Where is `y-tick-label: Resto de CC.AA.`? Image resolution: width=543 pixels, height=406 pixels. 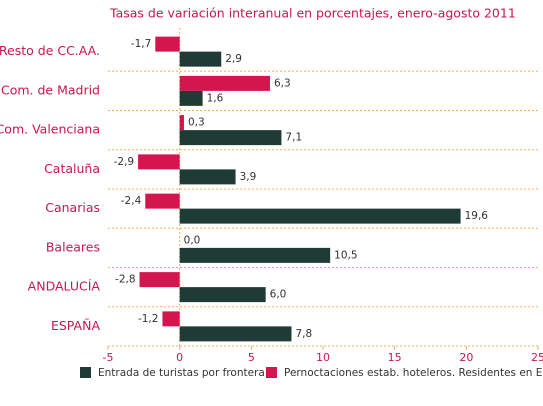 y-tick-label: Resto de CC.AA. is located at coordinates (50, 50).